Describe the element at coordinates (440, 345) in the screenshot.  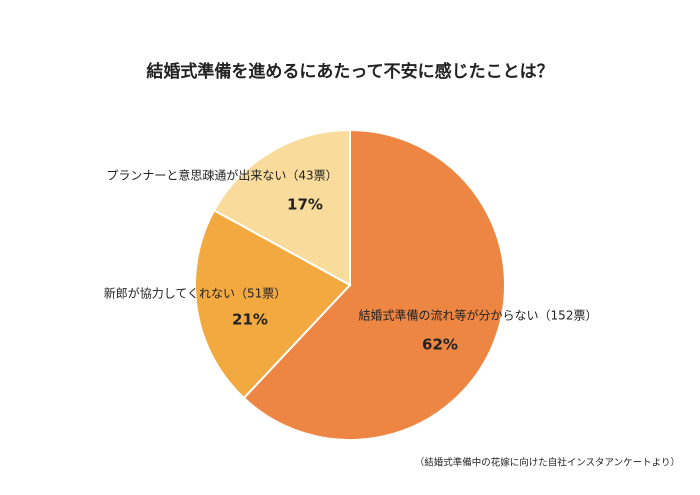
I see `slice-value-label: 62%` at that location.